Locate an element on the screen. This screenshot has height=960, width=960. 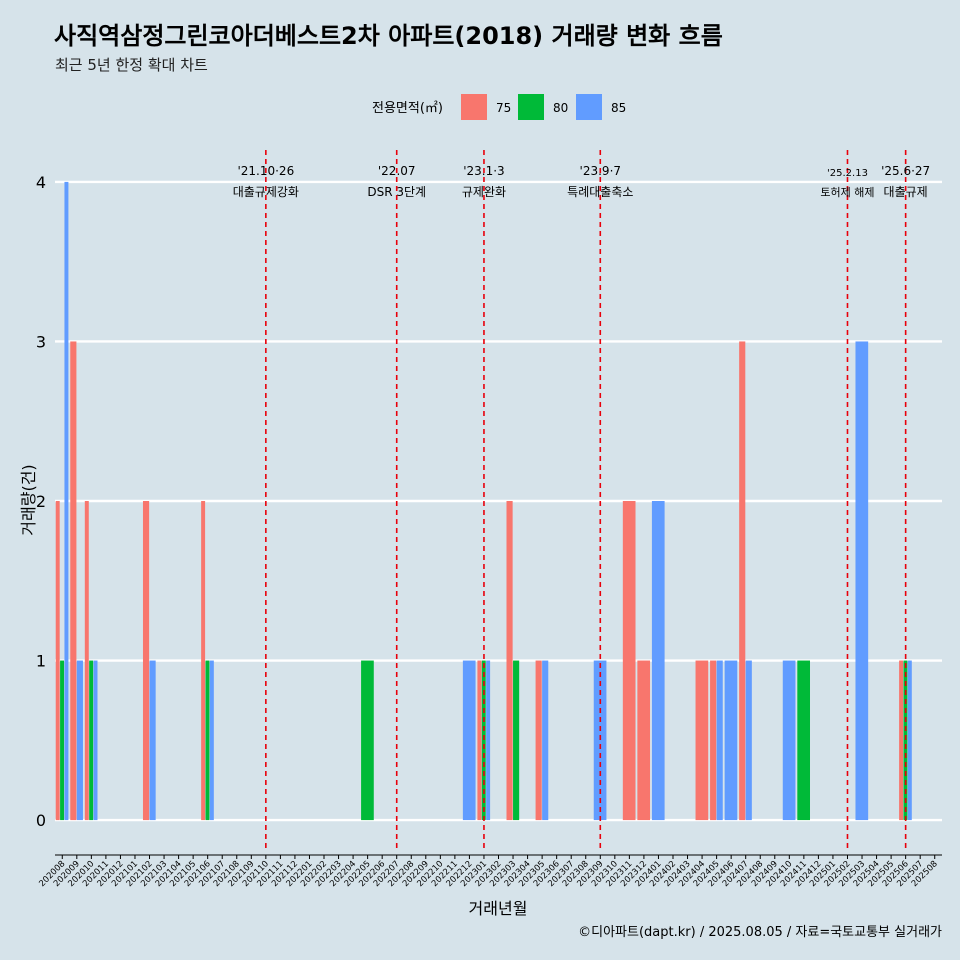
event-label-202207: DSR 3단계 is located at coordinates (396, 192).